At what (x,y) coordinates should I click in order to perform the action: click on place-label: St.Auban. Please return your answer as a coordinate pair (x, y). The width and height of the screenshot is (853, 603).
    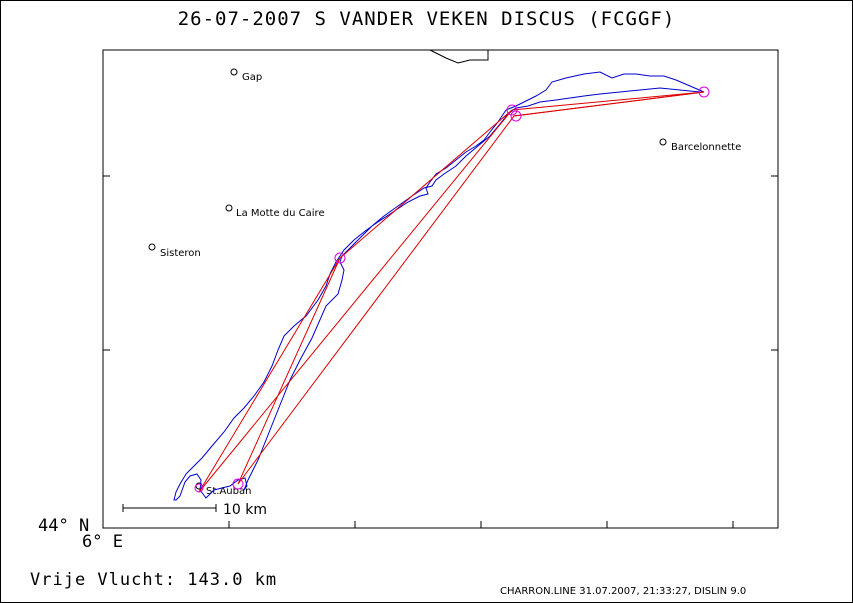
    Looking at the image, I should click on (228, 491).